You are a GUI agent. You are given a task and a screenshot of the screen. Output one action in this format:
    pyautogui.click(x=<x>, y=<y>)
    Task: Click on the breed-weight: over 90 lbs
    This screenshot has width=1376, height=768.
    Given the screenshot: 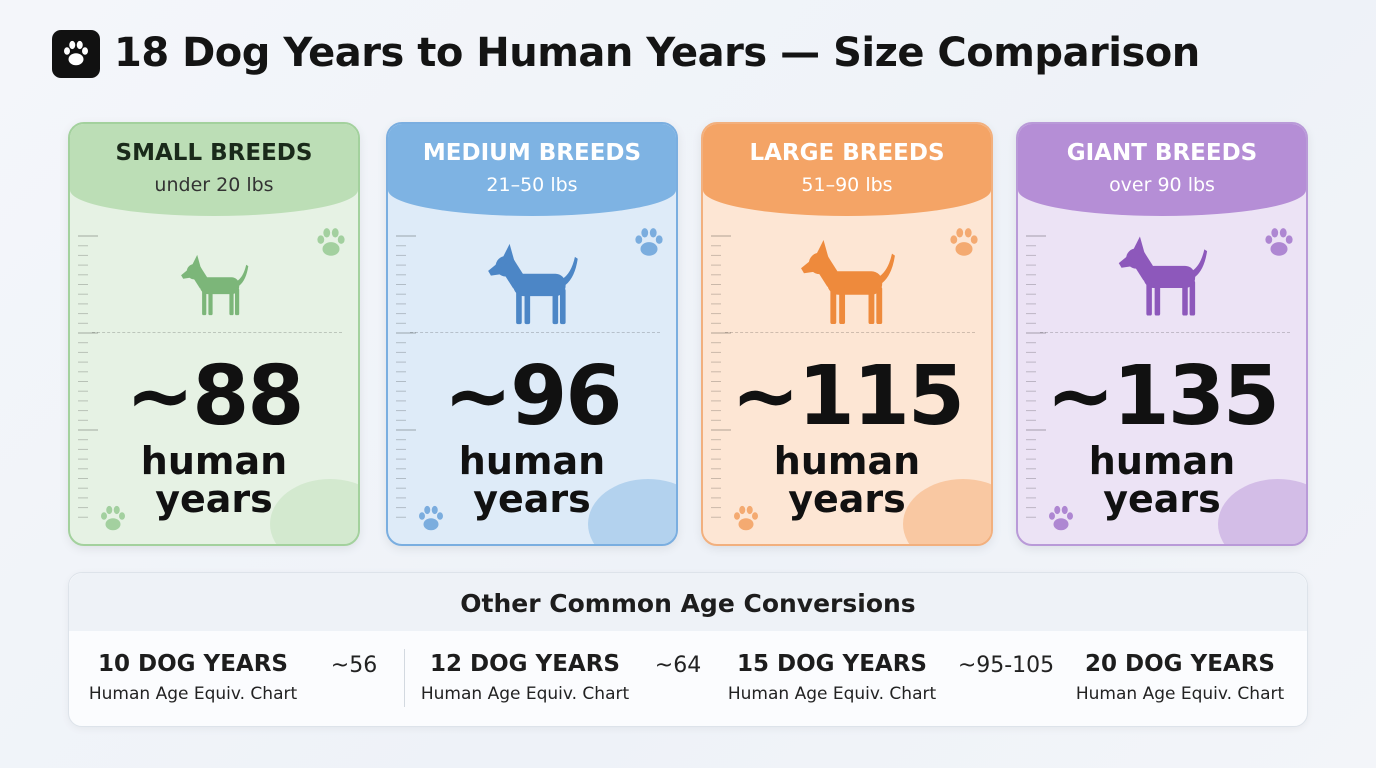 What is the action you would take?
    pyautogui.click(x=1162, y=185)
    